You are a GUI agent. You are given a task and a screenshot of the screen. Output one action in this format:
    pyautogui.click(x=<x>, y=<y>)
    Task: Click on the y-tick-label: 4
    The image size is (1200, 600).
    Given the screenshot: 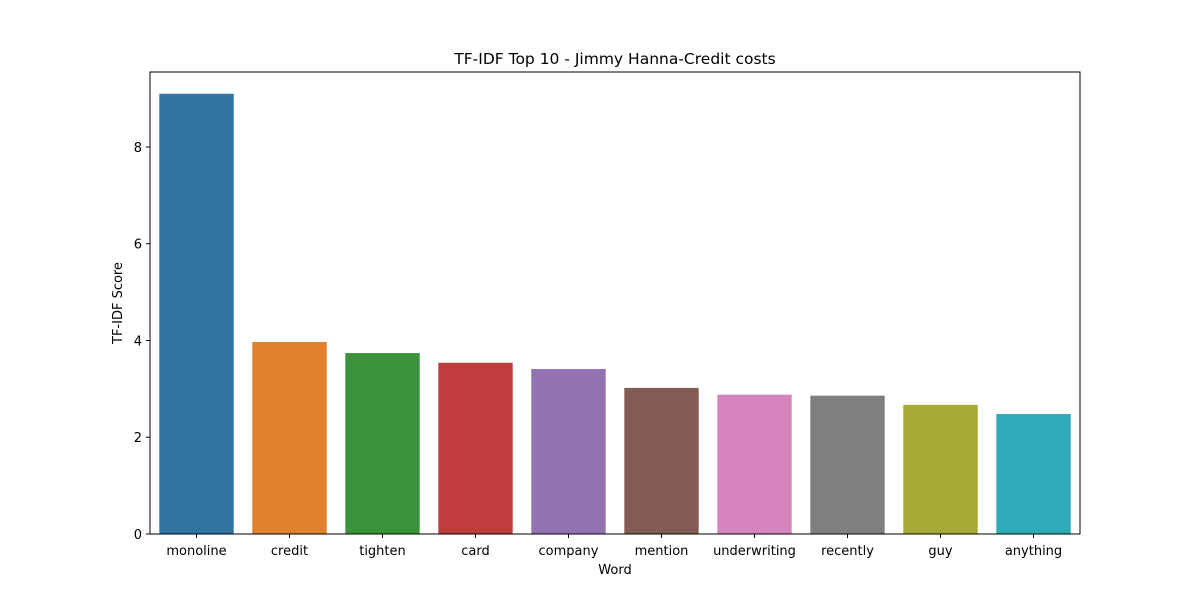 What is the action you would take?
    pyautogui.click(x=138, y=341)
    